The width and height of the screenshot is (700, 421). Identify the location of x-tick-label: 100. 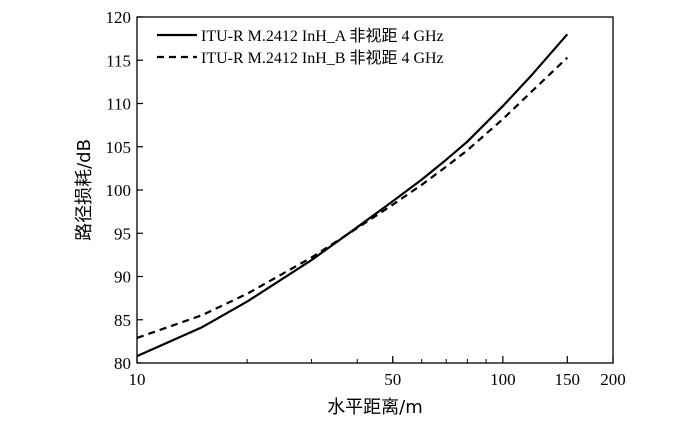
(503, 379).